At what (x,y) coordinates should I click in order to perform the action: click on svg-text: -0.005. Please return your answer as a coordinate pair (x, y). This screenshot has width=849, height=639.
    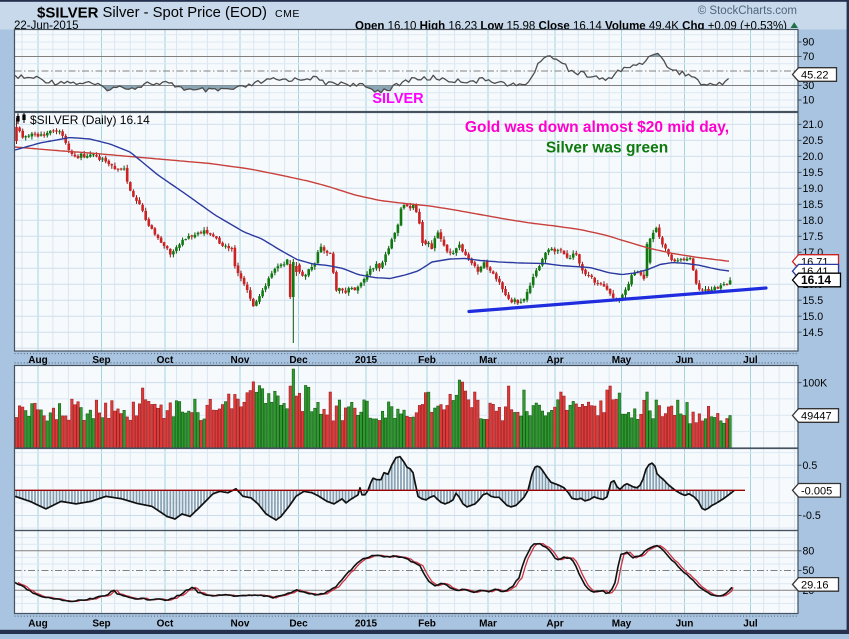
    Looking at the image, I should click on (816, 491).